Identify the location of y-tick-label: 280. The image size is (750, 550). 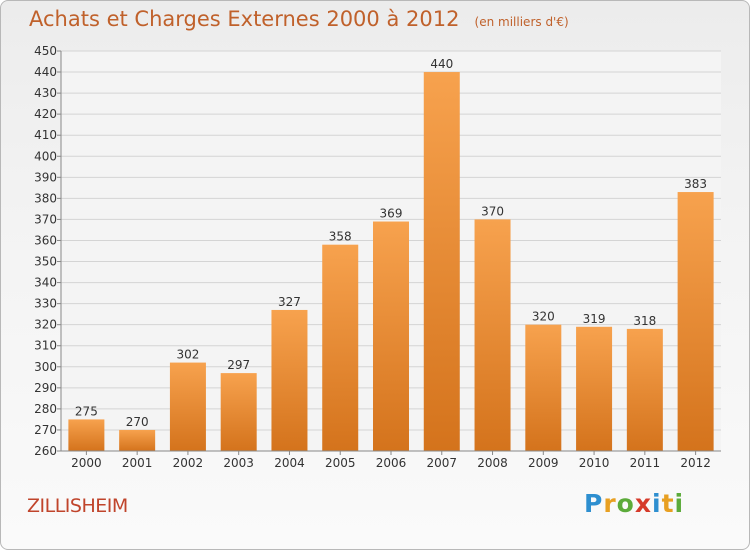
(45, 409).